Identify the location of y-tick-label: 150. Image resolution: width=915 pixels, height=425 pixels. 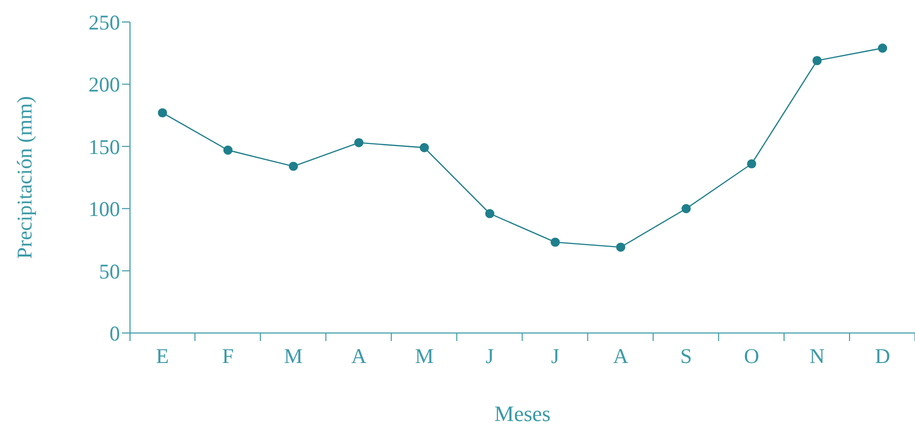
(104, 146).